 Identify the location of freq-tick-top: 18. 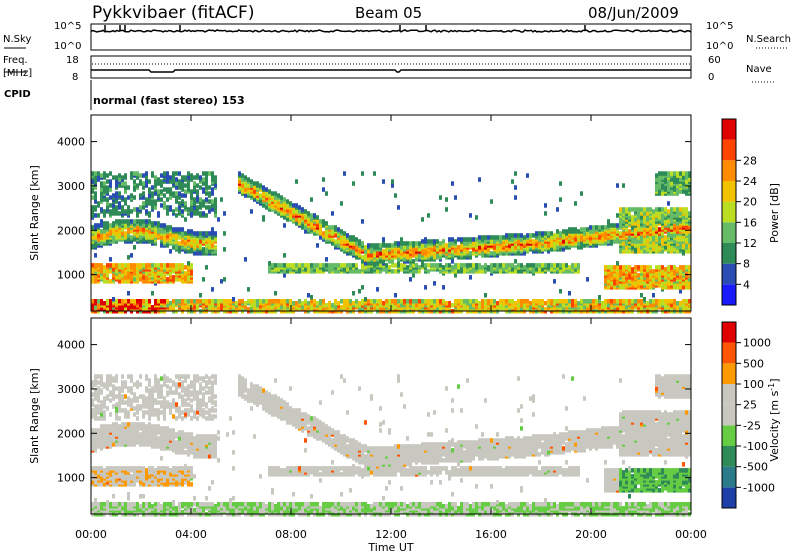
(72, 60).